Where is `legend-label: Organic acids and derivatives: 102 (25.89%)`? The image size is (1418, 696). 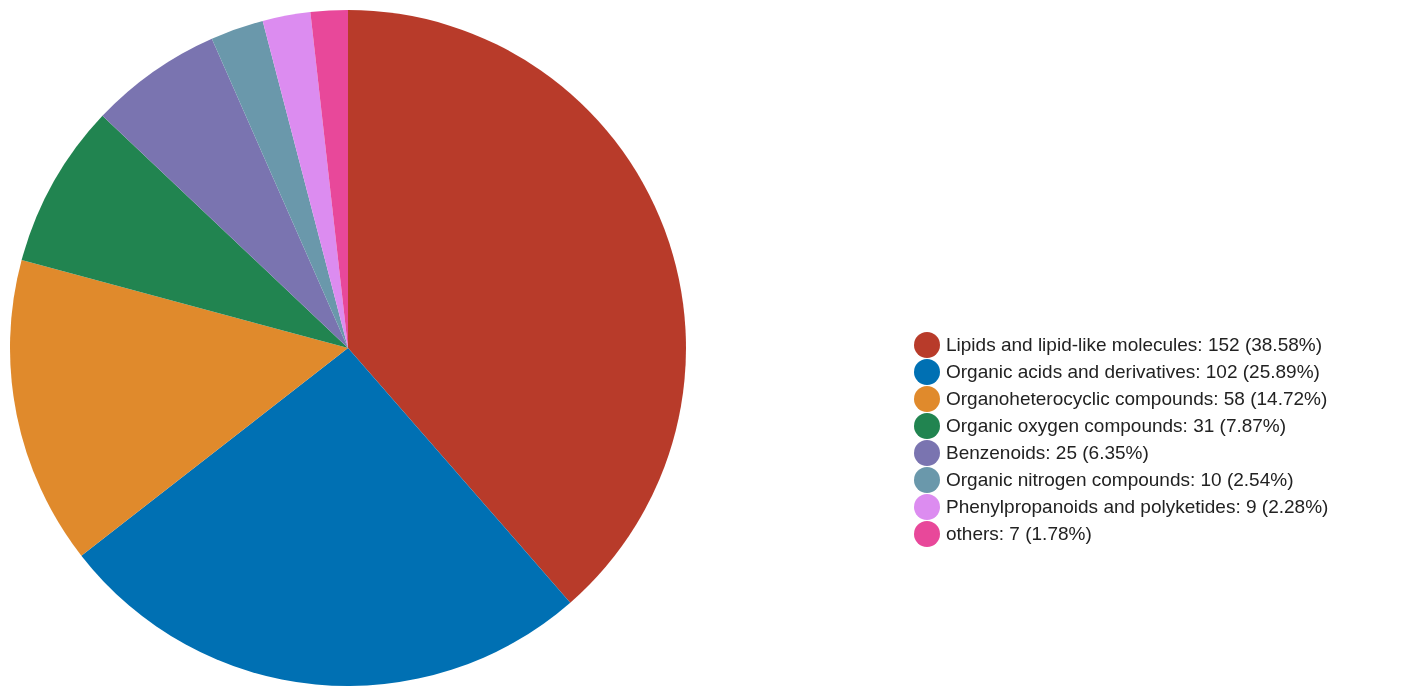
legend-label: Organic acids and derivatives: 102 (25.89%) is located at coordinates (1133, 371).